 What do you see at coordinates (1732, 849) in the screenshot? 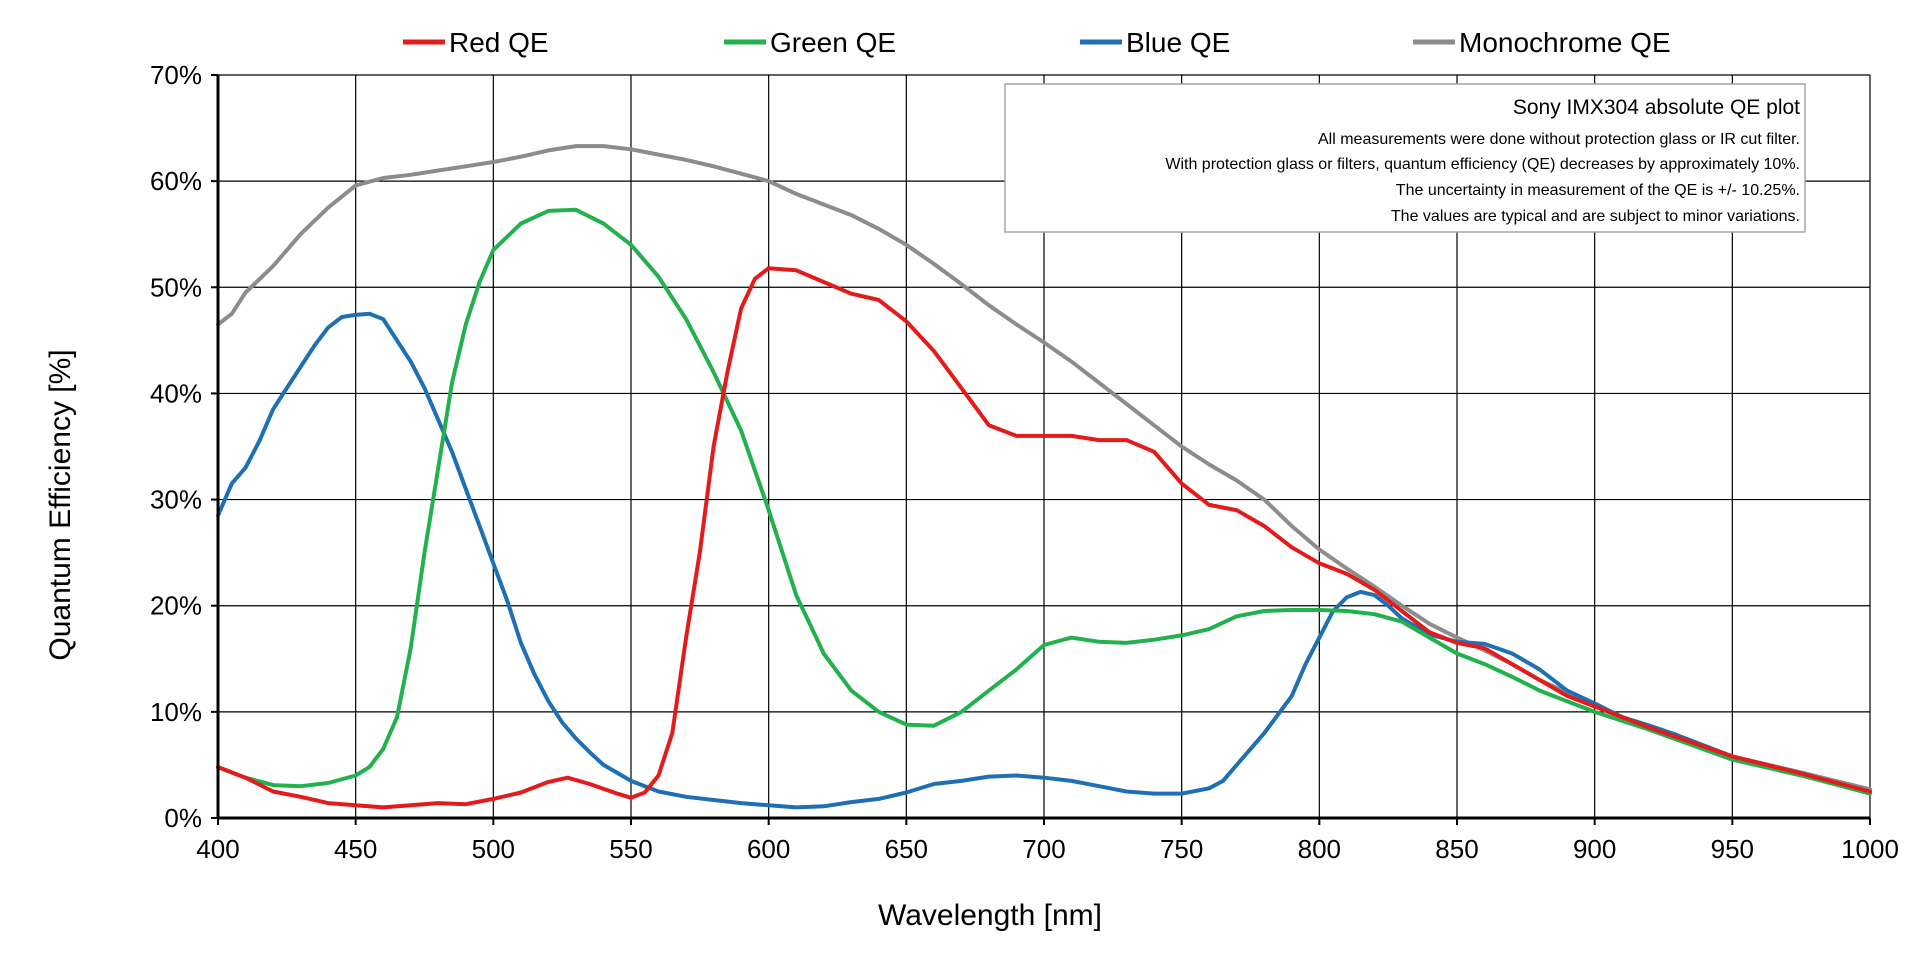
I see `x-tick-label: 950` at bounding box center [1732, 849].